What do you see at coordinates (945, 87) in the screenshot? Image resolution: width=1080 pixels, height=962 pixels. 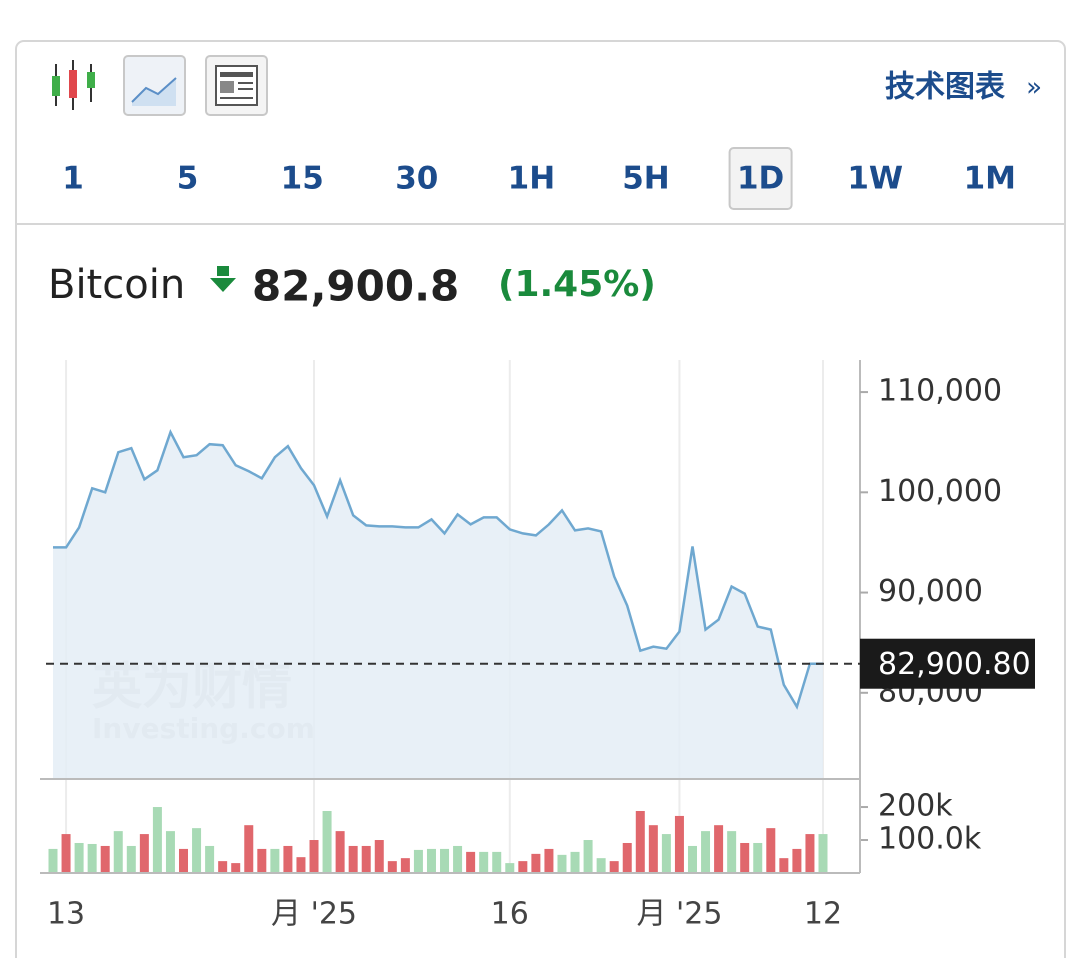 I see `tech-chart-link: 技术图表` at bounding box center [945, 87].